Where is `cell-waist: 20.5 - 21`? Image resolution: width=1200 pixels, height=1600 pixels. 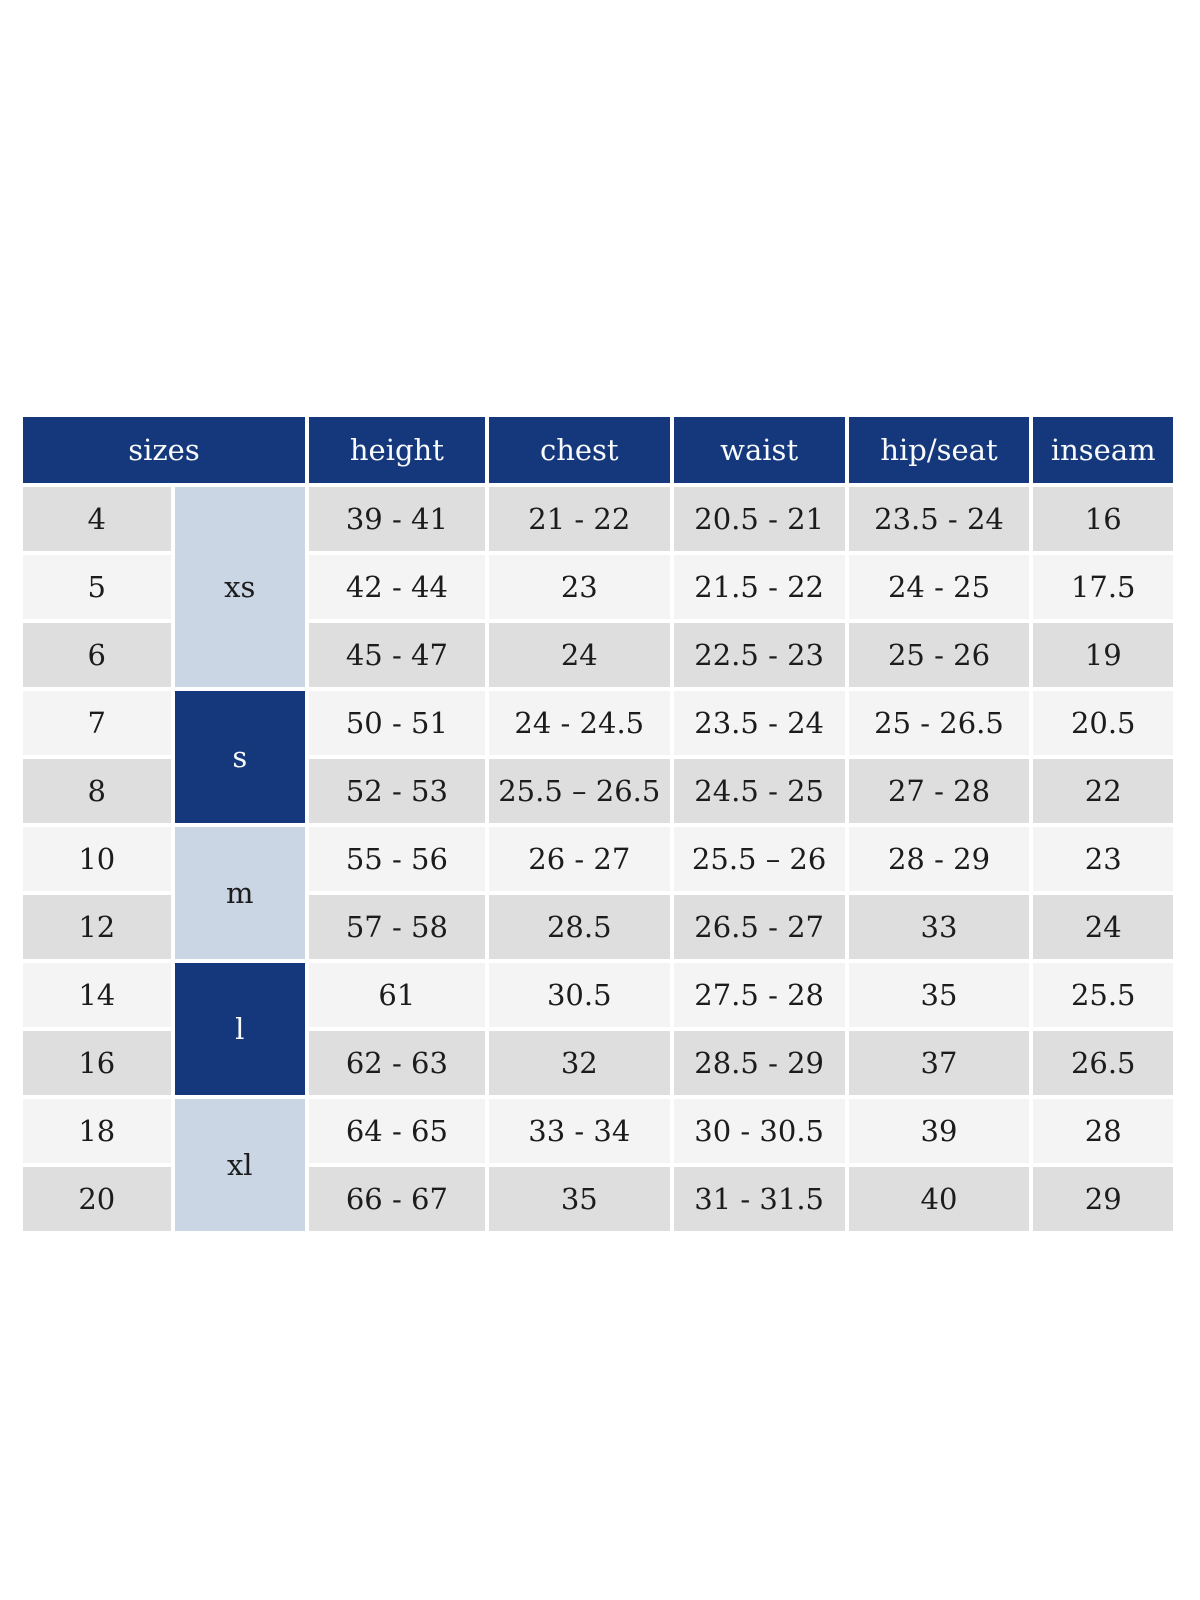 cell-waist: 20.5 - 21 is located at coordinates (759, 519).